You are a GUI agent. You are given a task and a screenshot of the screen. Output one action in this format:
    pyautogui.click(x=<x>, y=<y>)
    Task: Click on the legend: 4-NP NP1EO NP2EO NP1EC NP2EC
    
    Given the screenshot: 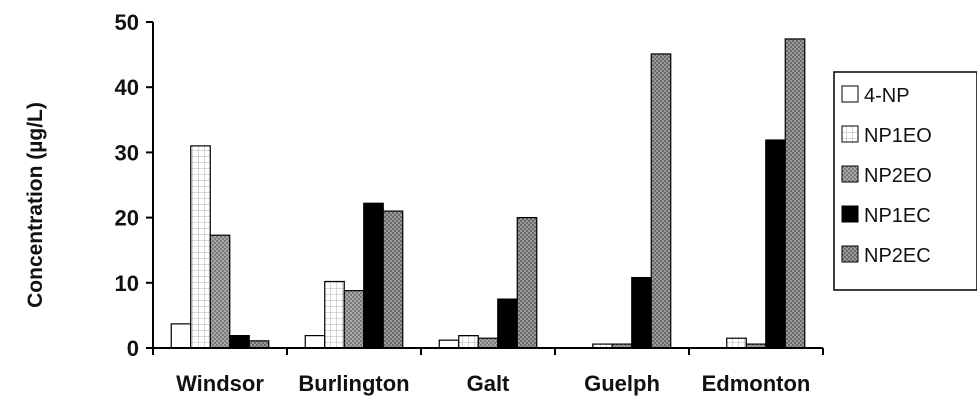 What is the action you would take?
    pyautogui.click(x=905, y=181)
    